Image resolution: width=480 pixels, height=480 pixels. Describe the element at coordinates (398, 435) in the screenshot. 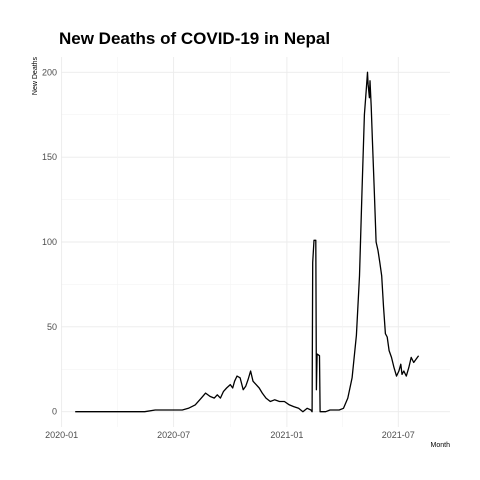

I see `x-tick-label: 2021-07` at that location.